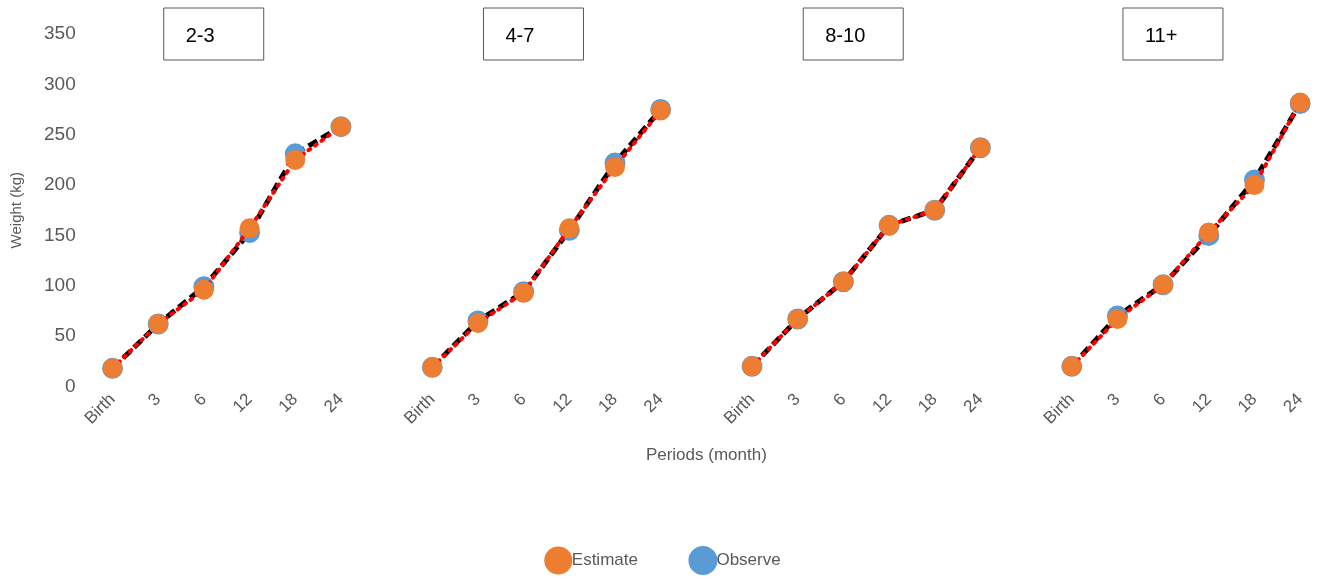  I want to click on y-tick-label: 0, so click(70, 385).